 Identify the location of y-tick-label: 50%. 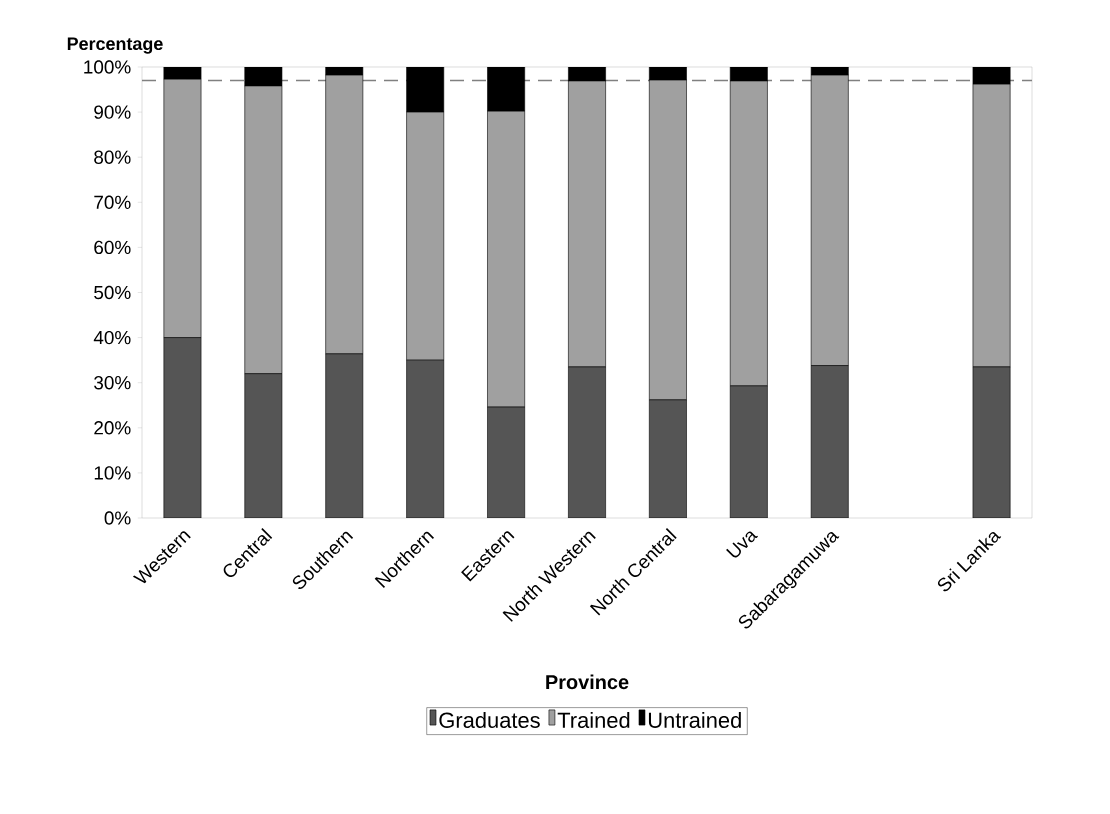
(112, 292).